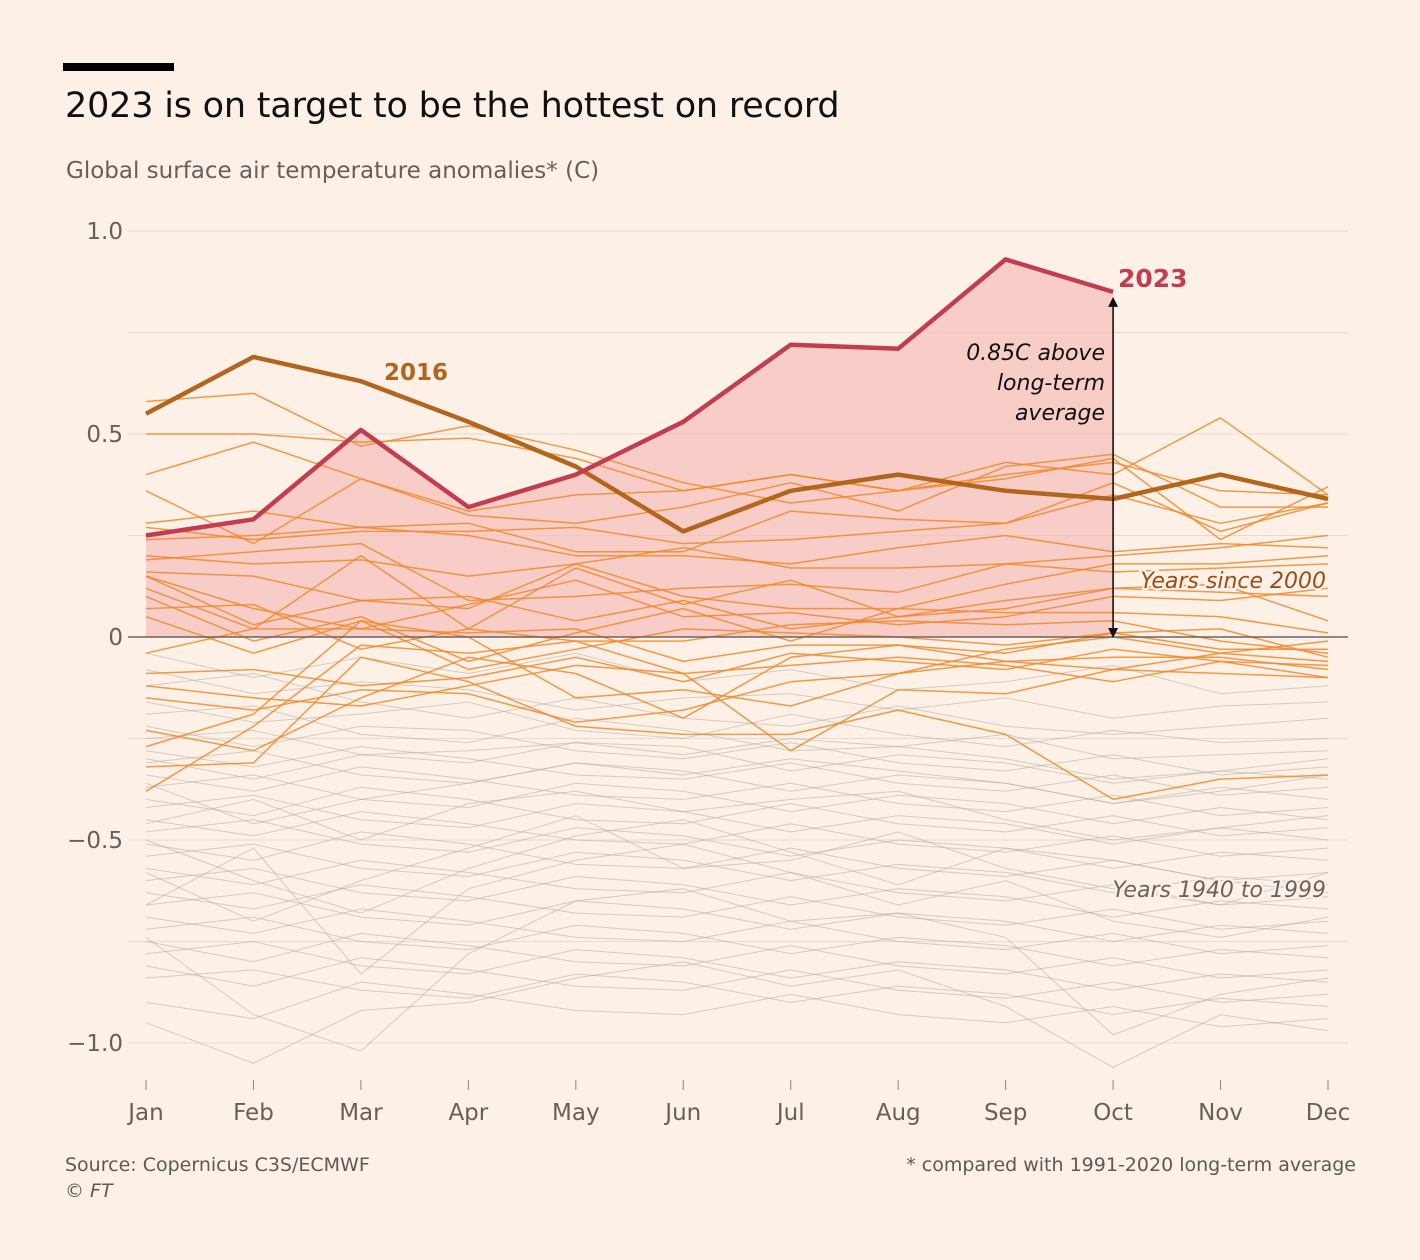 The image size is (1420, 1260). What do you see at coordinates (1328, 1113) in the screenshot?
I see `x-tick-label: Dec` at bounding box center [1328, 1113].